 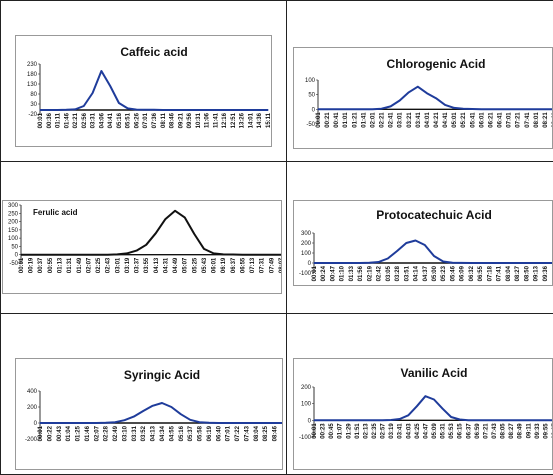 What do you see at coordinates (128, 265) in the screenshot?
I see `x-tick-label: 03:19` at bounding box center [128, 265].